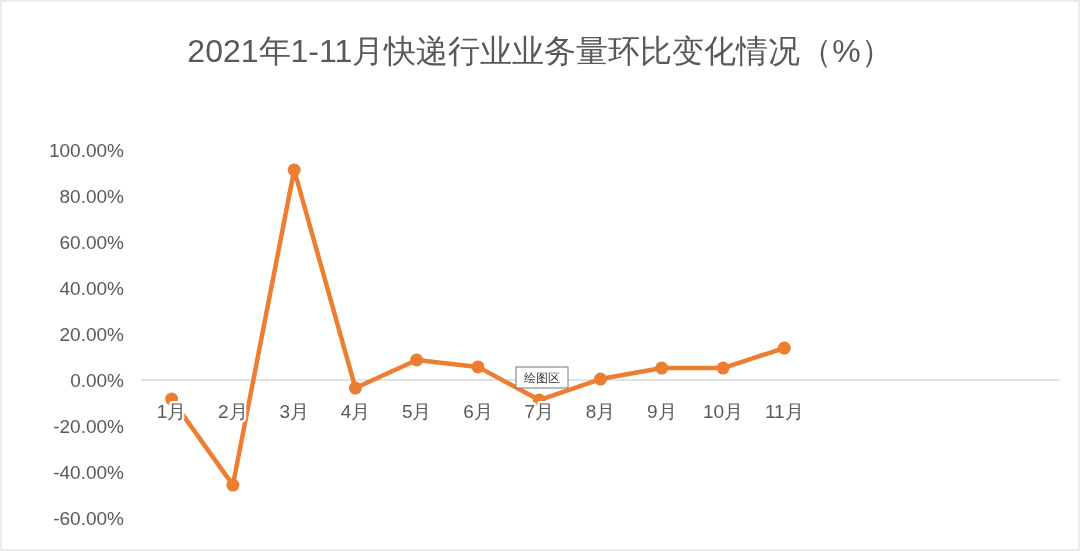  Describe the element at coordinates (355, 411) in the screenshot. I see `x-tick-label: 4月` at that location.